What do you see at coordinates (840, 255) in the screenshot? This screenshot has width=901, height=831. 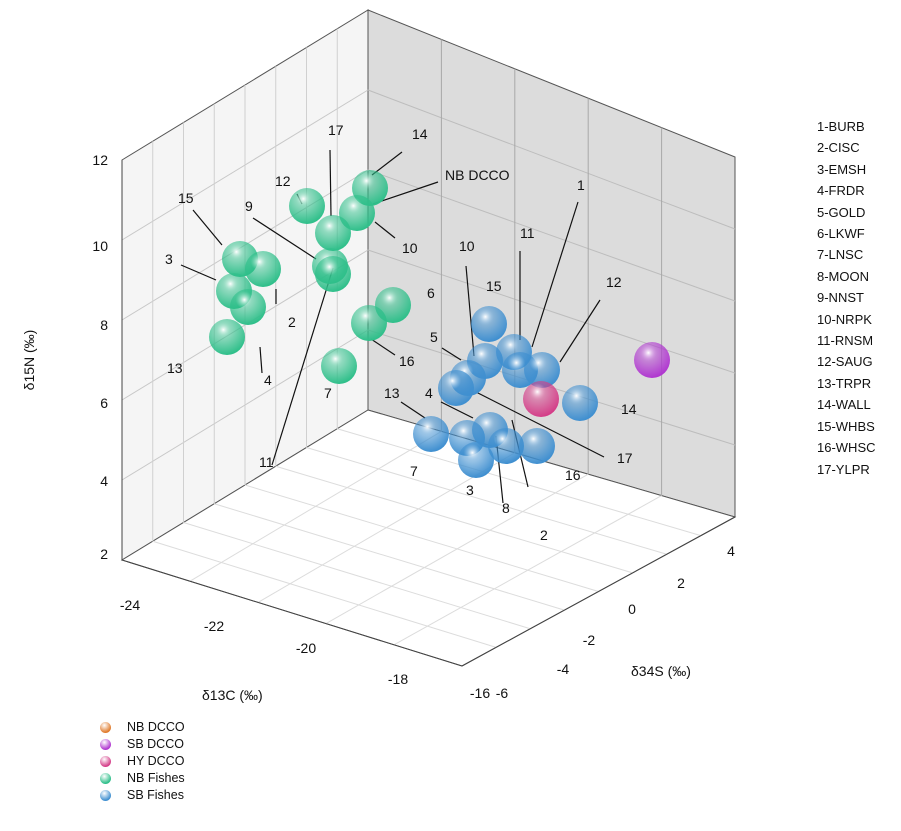 I see `species-key-item: 7-LNSC` at bounding box center [840, 255].